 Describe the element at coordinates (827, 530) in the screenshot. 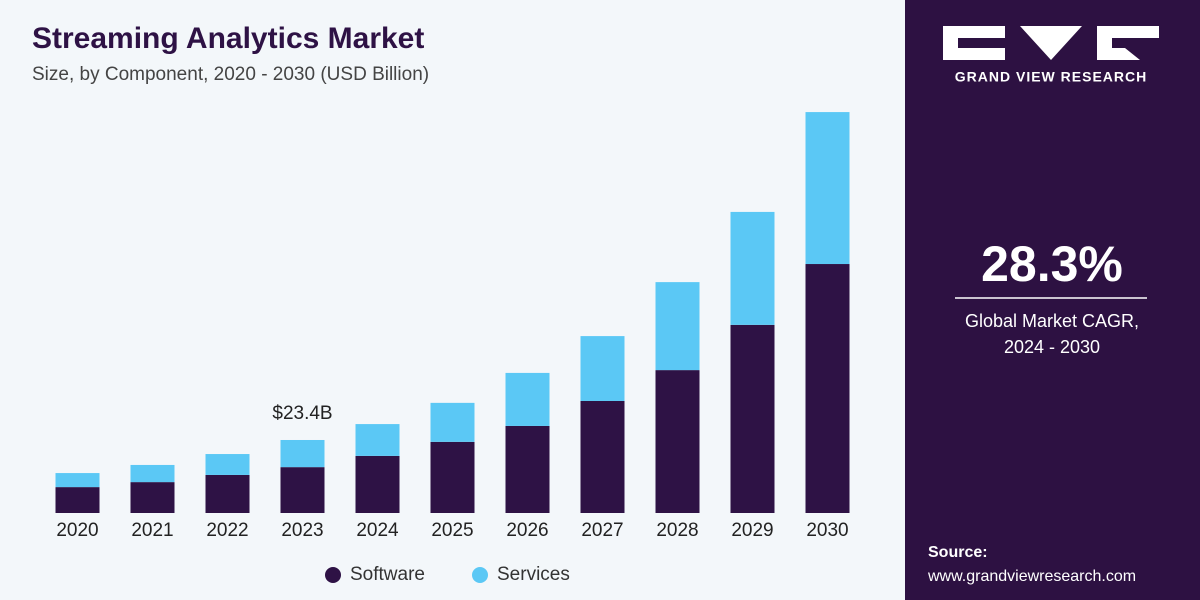

I see `x-tick-label: 2030` at that location.